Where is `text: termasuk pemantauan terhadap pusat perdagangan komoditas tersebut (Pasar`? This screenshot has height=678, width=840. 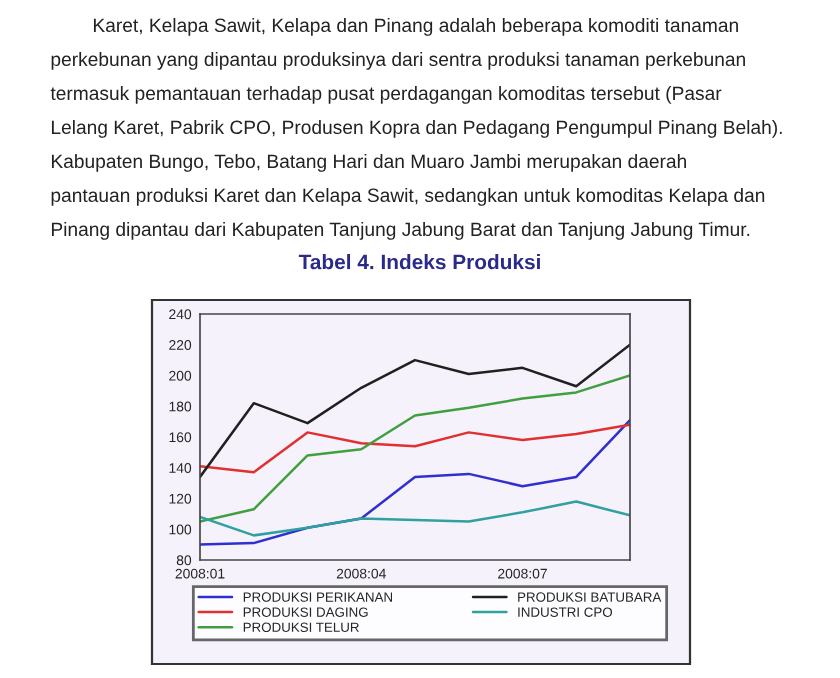
text: termasuk pemantauan terhadap pusat perdagangan komoditas tersebut (Pasar is located at coordinates (386, 95).